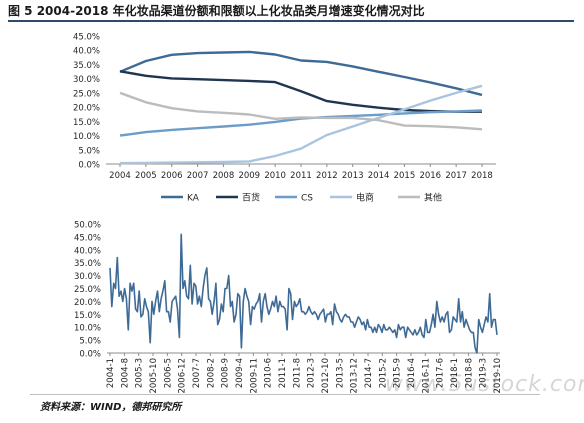  What do you see at coordinates (168, 373) in the screenshot?
I see `chart2-x-tick-label: 2006-5` at bounding box center [168, 373].